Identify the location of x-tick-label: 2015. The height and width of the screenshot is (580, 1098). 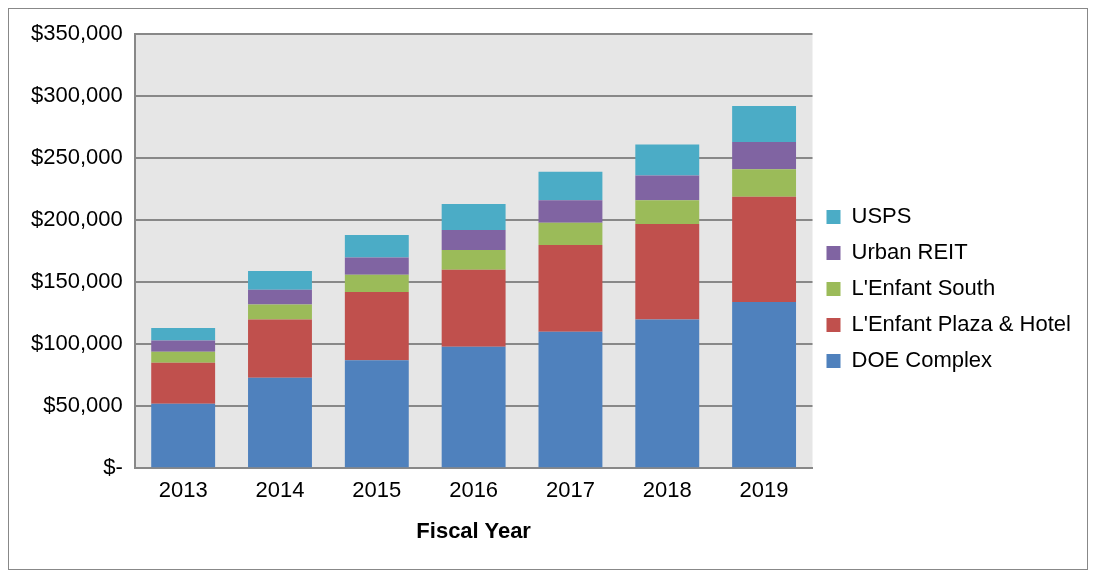
(377, 490).